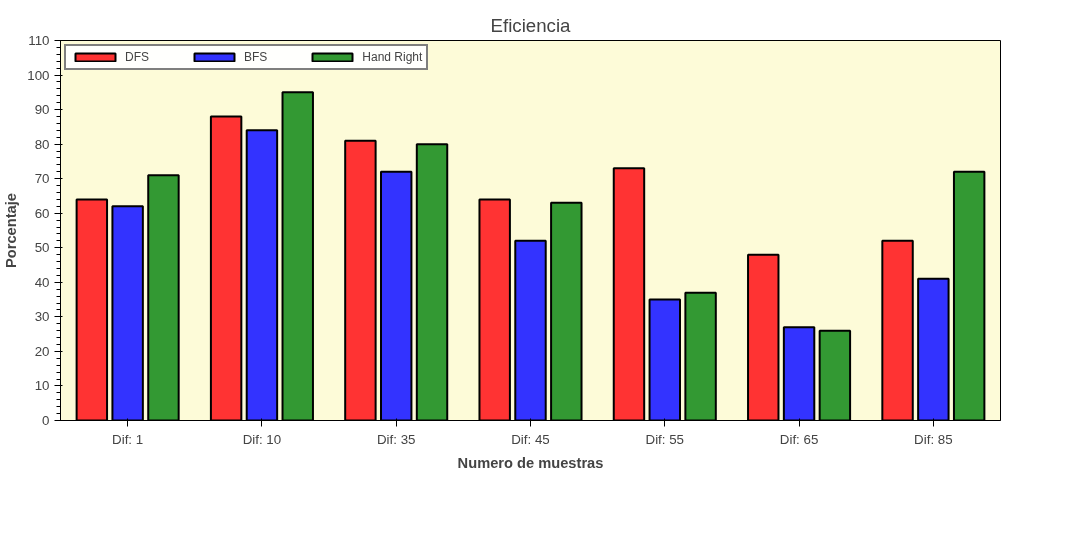 The width and height of the screenshot is (1069, 554). What do you see at coordinates (11, 230) in the screenshot?
I see `y-axis-title: Porcentaje` at bounding box center [11, 230].